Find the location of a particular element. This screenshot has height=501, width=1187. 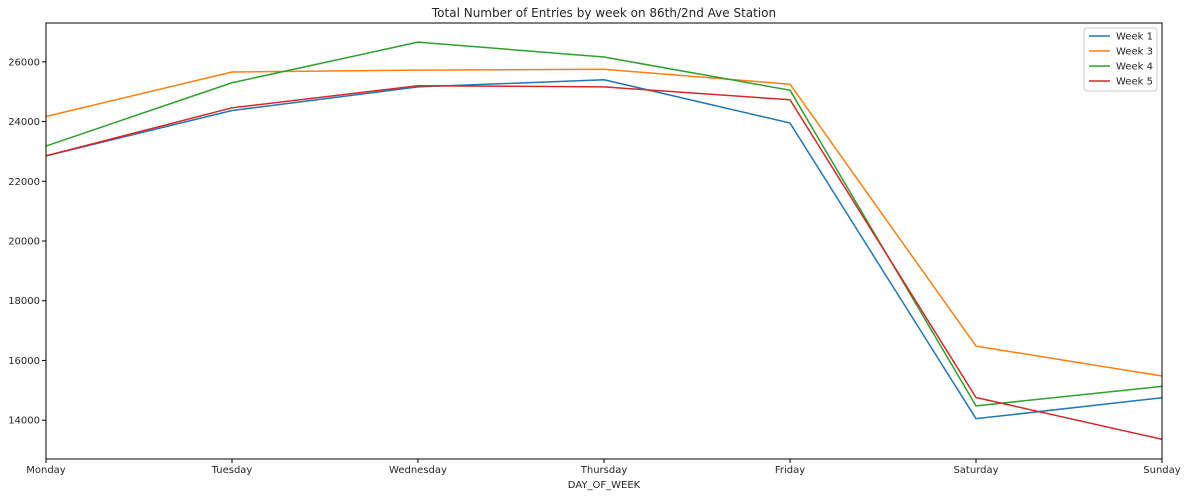

y-tick-label: 18000 is located at coordinates (24, 301).